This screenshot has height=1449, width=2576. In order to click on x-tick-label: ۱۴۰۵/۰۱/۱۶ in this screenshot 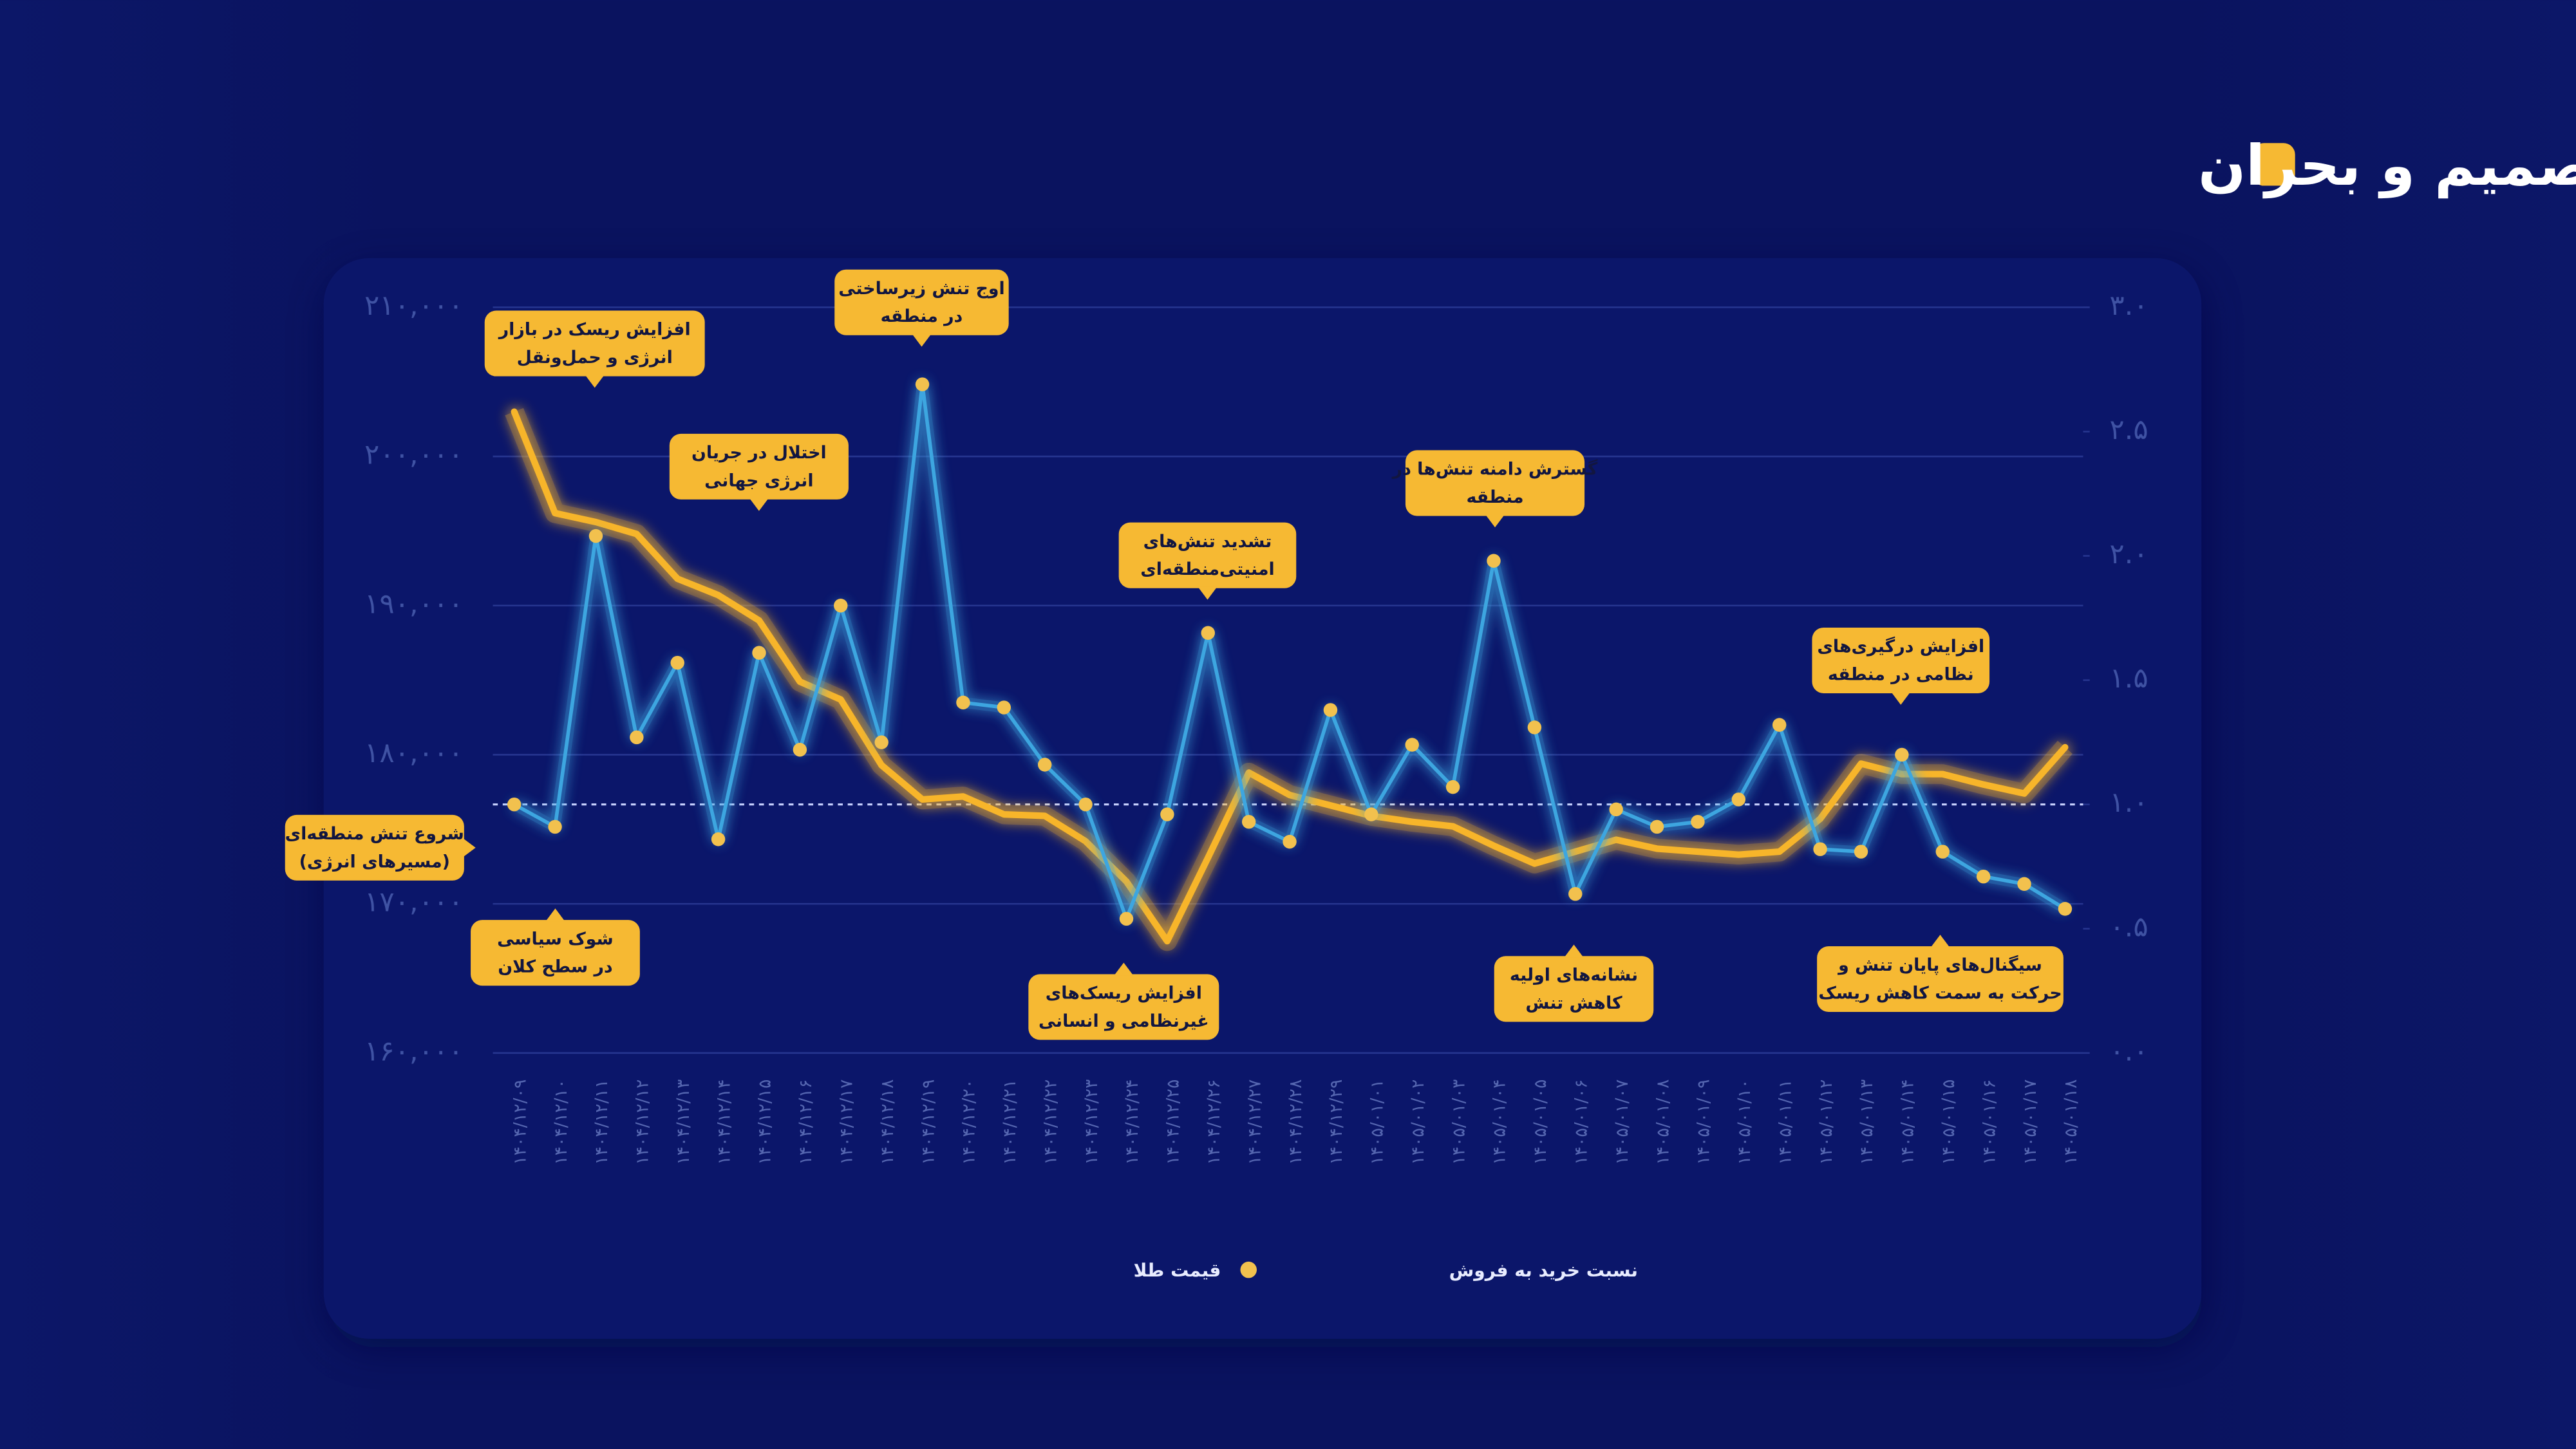, I will do `click(1989, 1122)`.